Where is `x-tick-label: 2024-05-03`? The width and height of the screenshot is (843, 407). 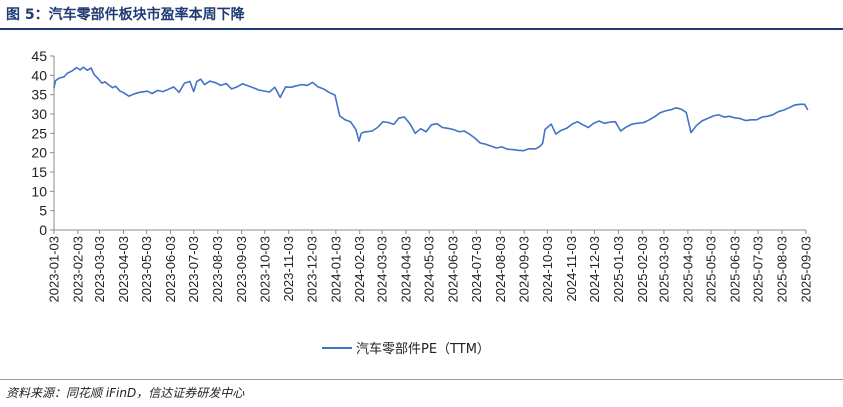 x-tick-label: 2024-05-03 is located at coordinates (429, 269).